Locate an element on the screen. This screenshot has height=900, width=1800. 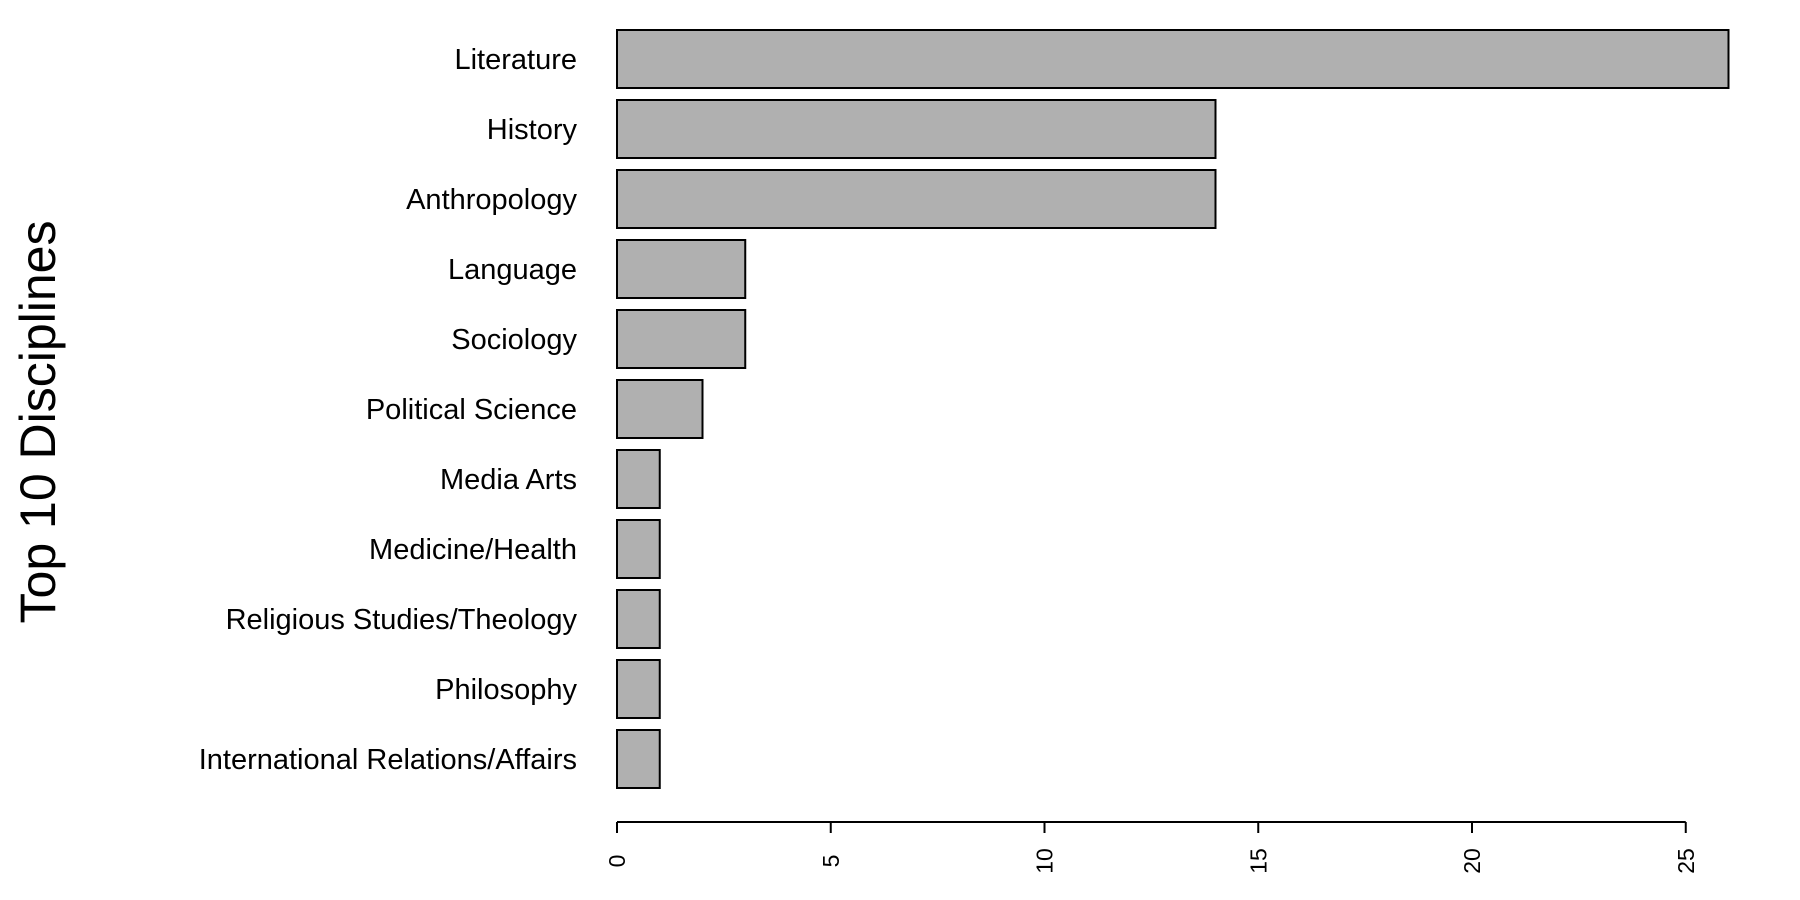
x-tick-label: 10 is located at coordinates (1045, 861).